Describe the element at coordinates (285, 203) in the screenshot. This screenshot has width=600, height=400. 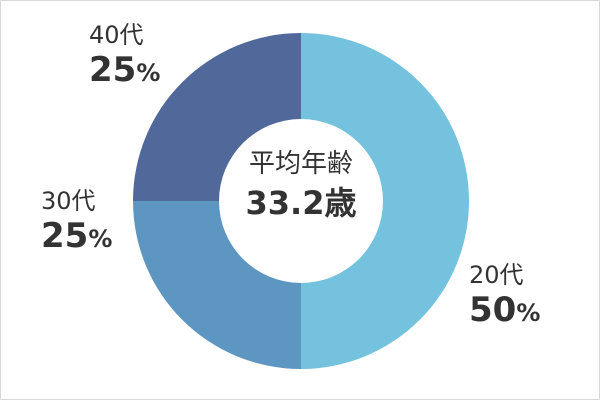
I see `center-value-number: 33.2` at that location.